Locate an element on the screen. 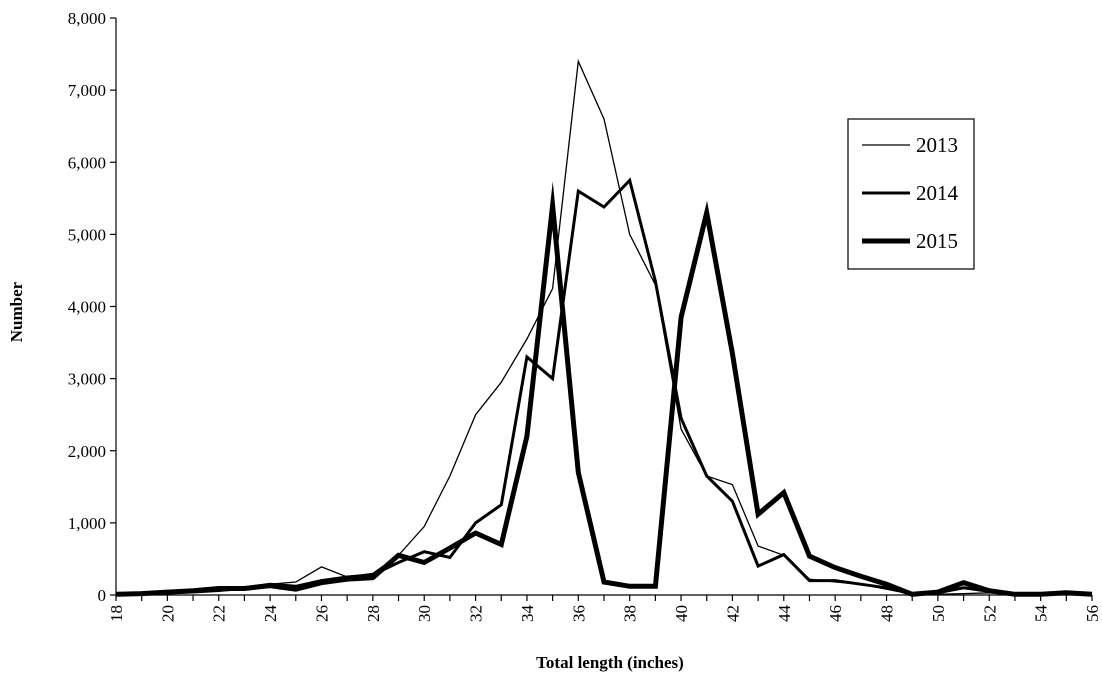 This screenshot has height=679, width=1102. x-tick-label: 26 is located at coordinates (321, 613).